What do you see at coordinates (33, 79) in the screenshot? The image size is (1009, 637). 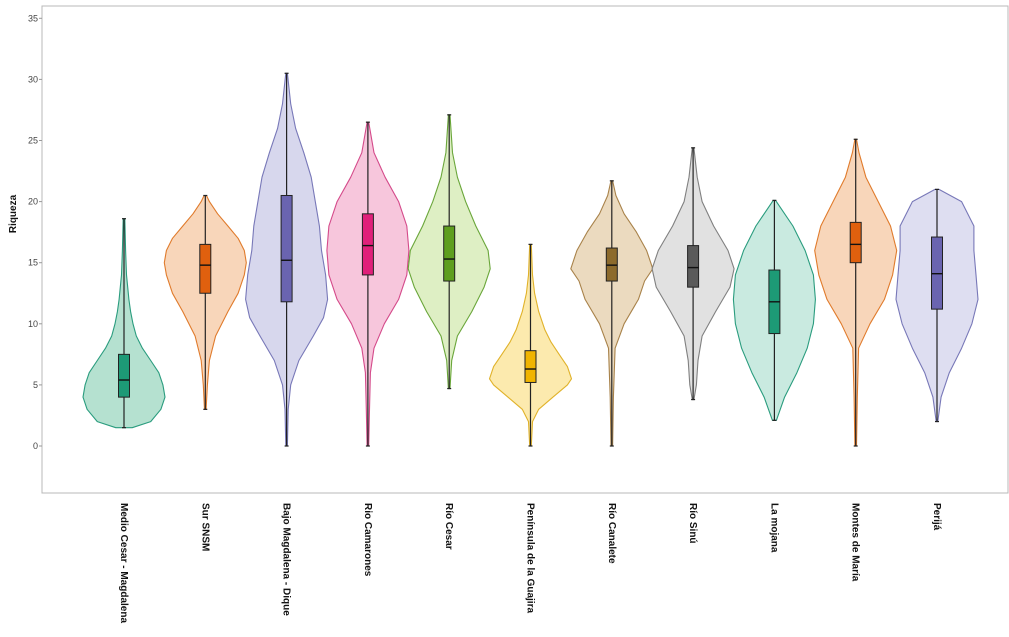 I see `y-tick-label: 30` at bounding box center [33, 79].